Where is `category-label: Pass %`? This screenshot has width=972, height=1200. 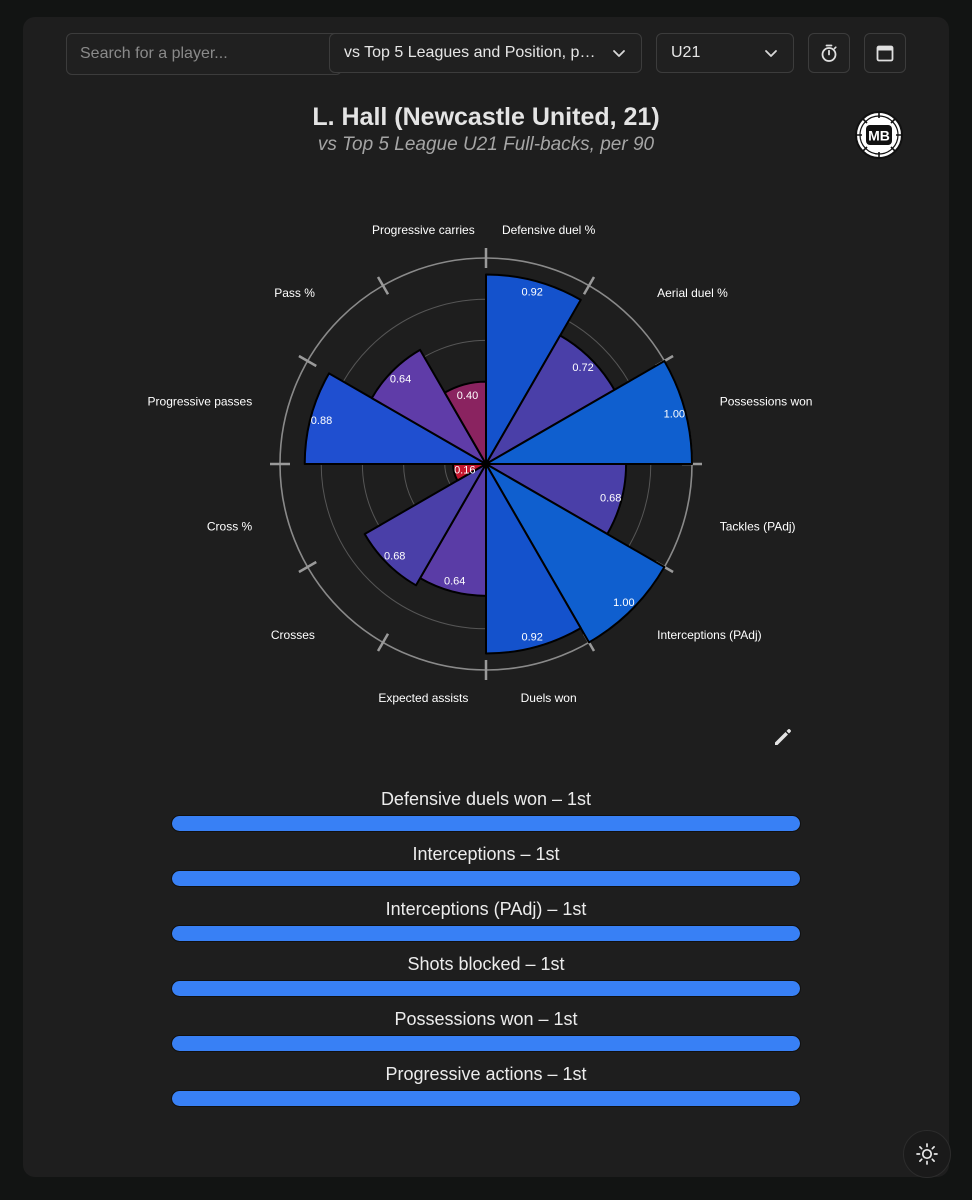
category-label: Pass % is located at coordinates (294, 293).